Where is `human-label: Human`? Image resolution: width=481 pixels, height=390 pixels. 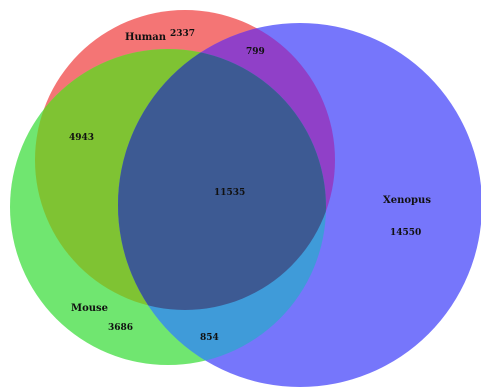
human-label: Human is located at coordinates (146, 37).